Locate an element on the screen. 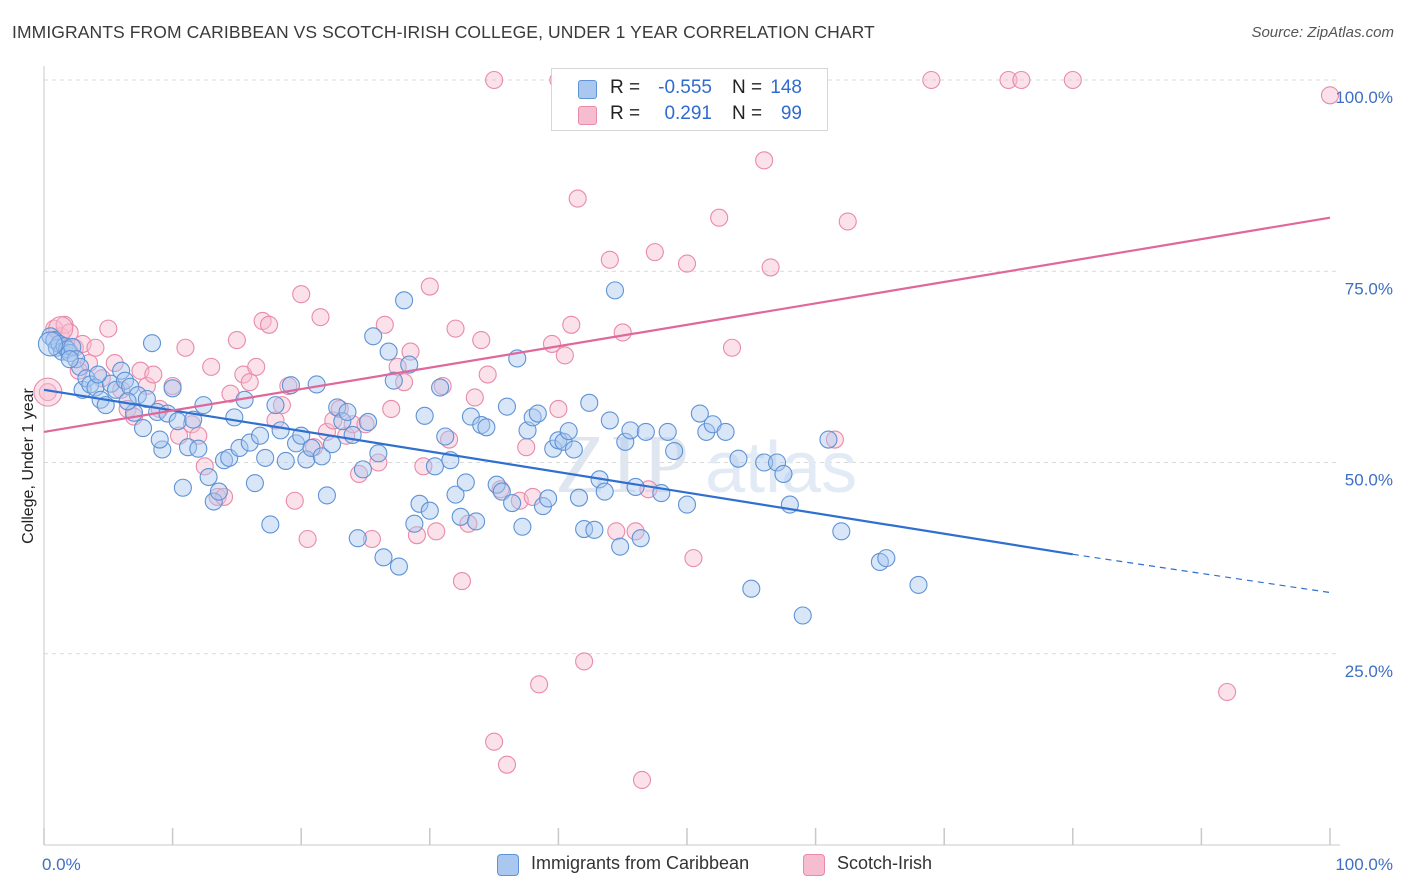 The height and width of the screenshot is (892, 1406). y-tick-label: 50.0% is located at coordinates (1369, 480).